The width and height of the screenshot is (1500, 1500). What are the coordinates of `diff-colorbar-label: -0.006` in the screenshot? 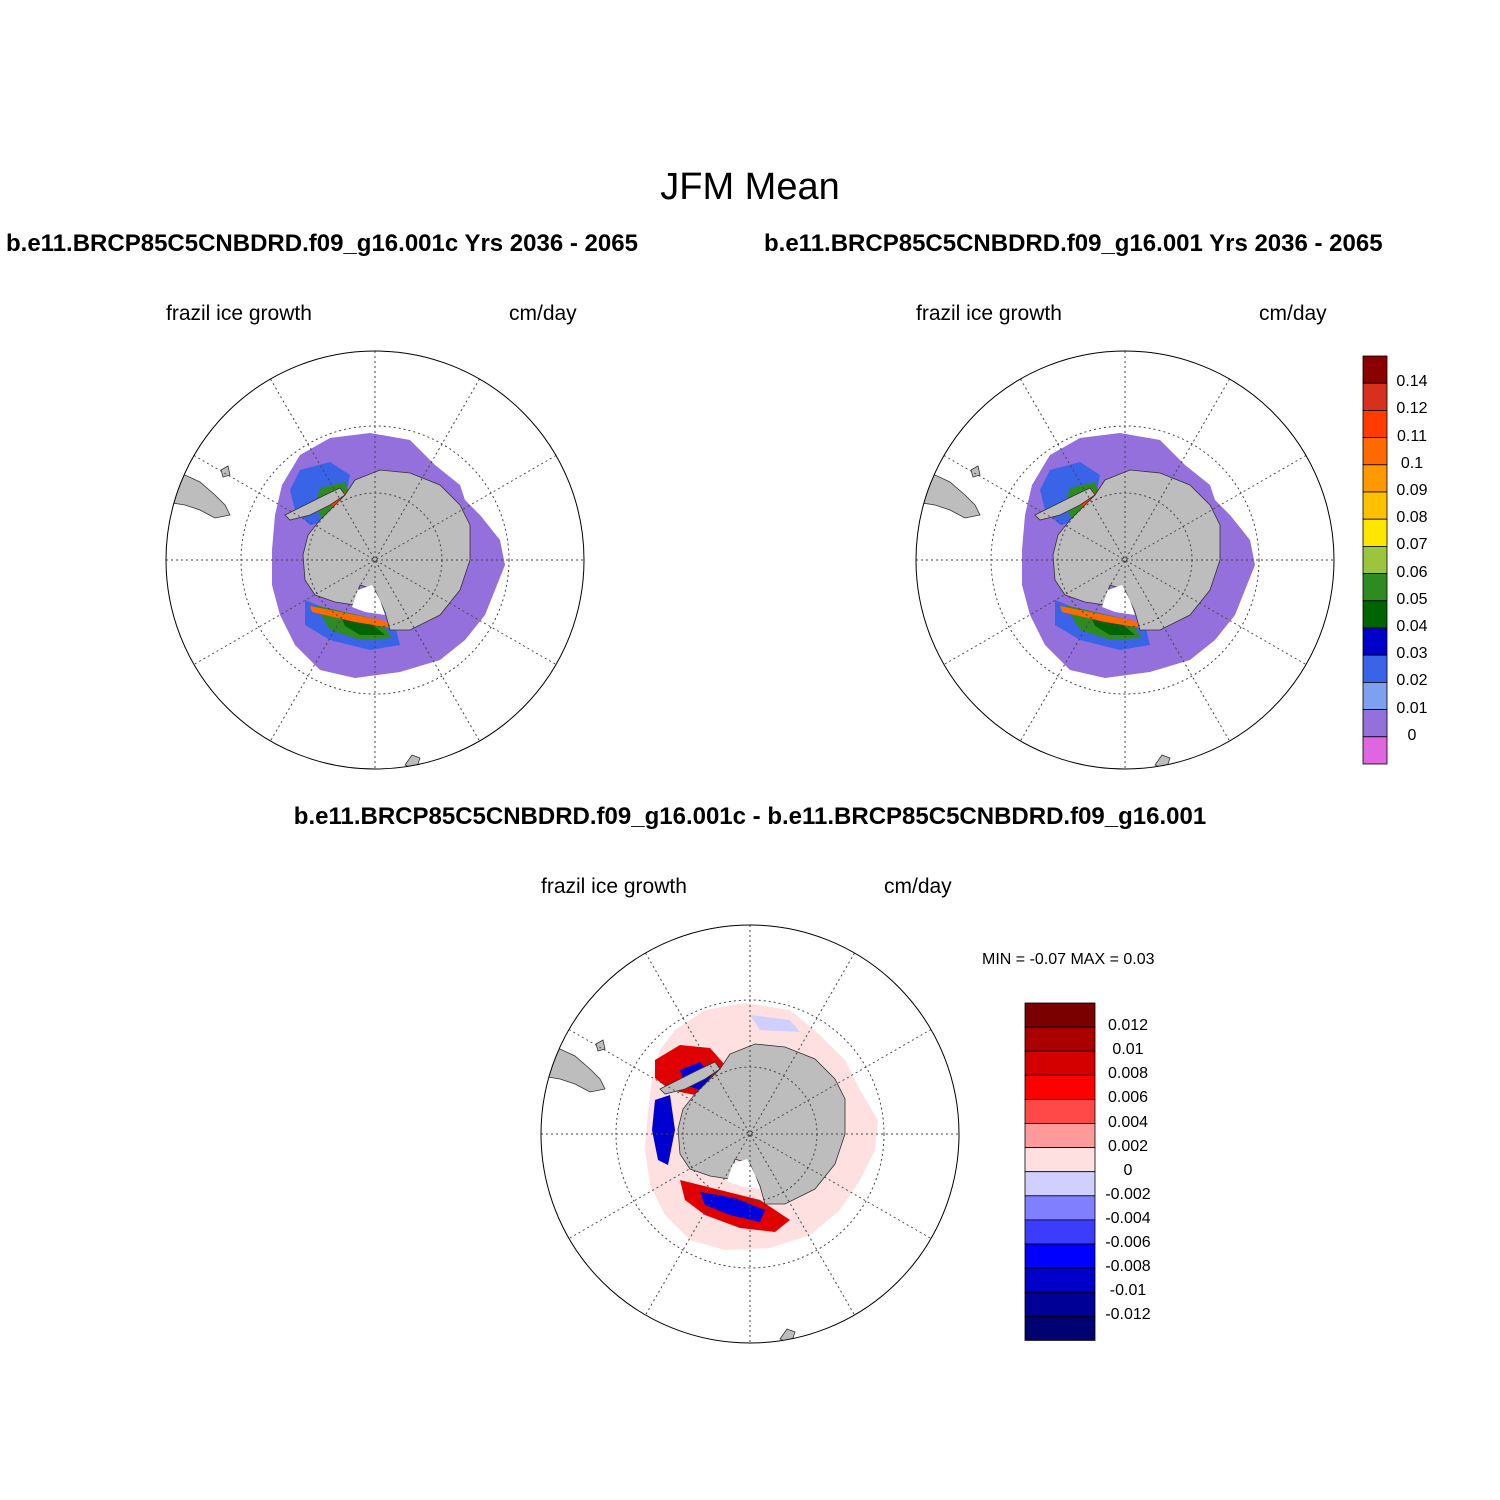 It's located at (1128, 1242).